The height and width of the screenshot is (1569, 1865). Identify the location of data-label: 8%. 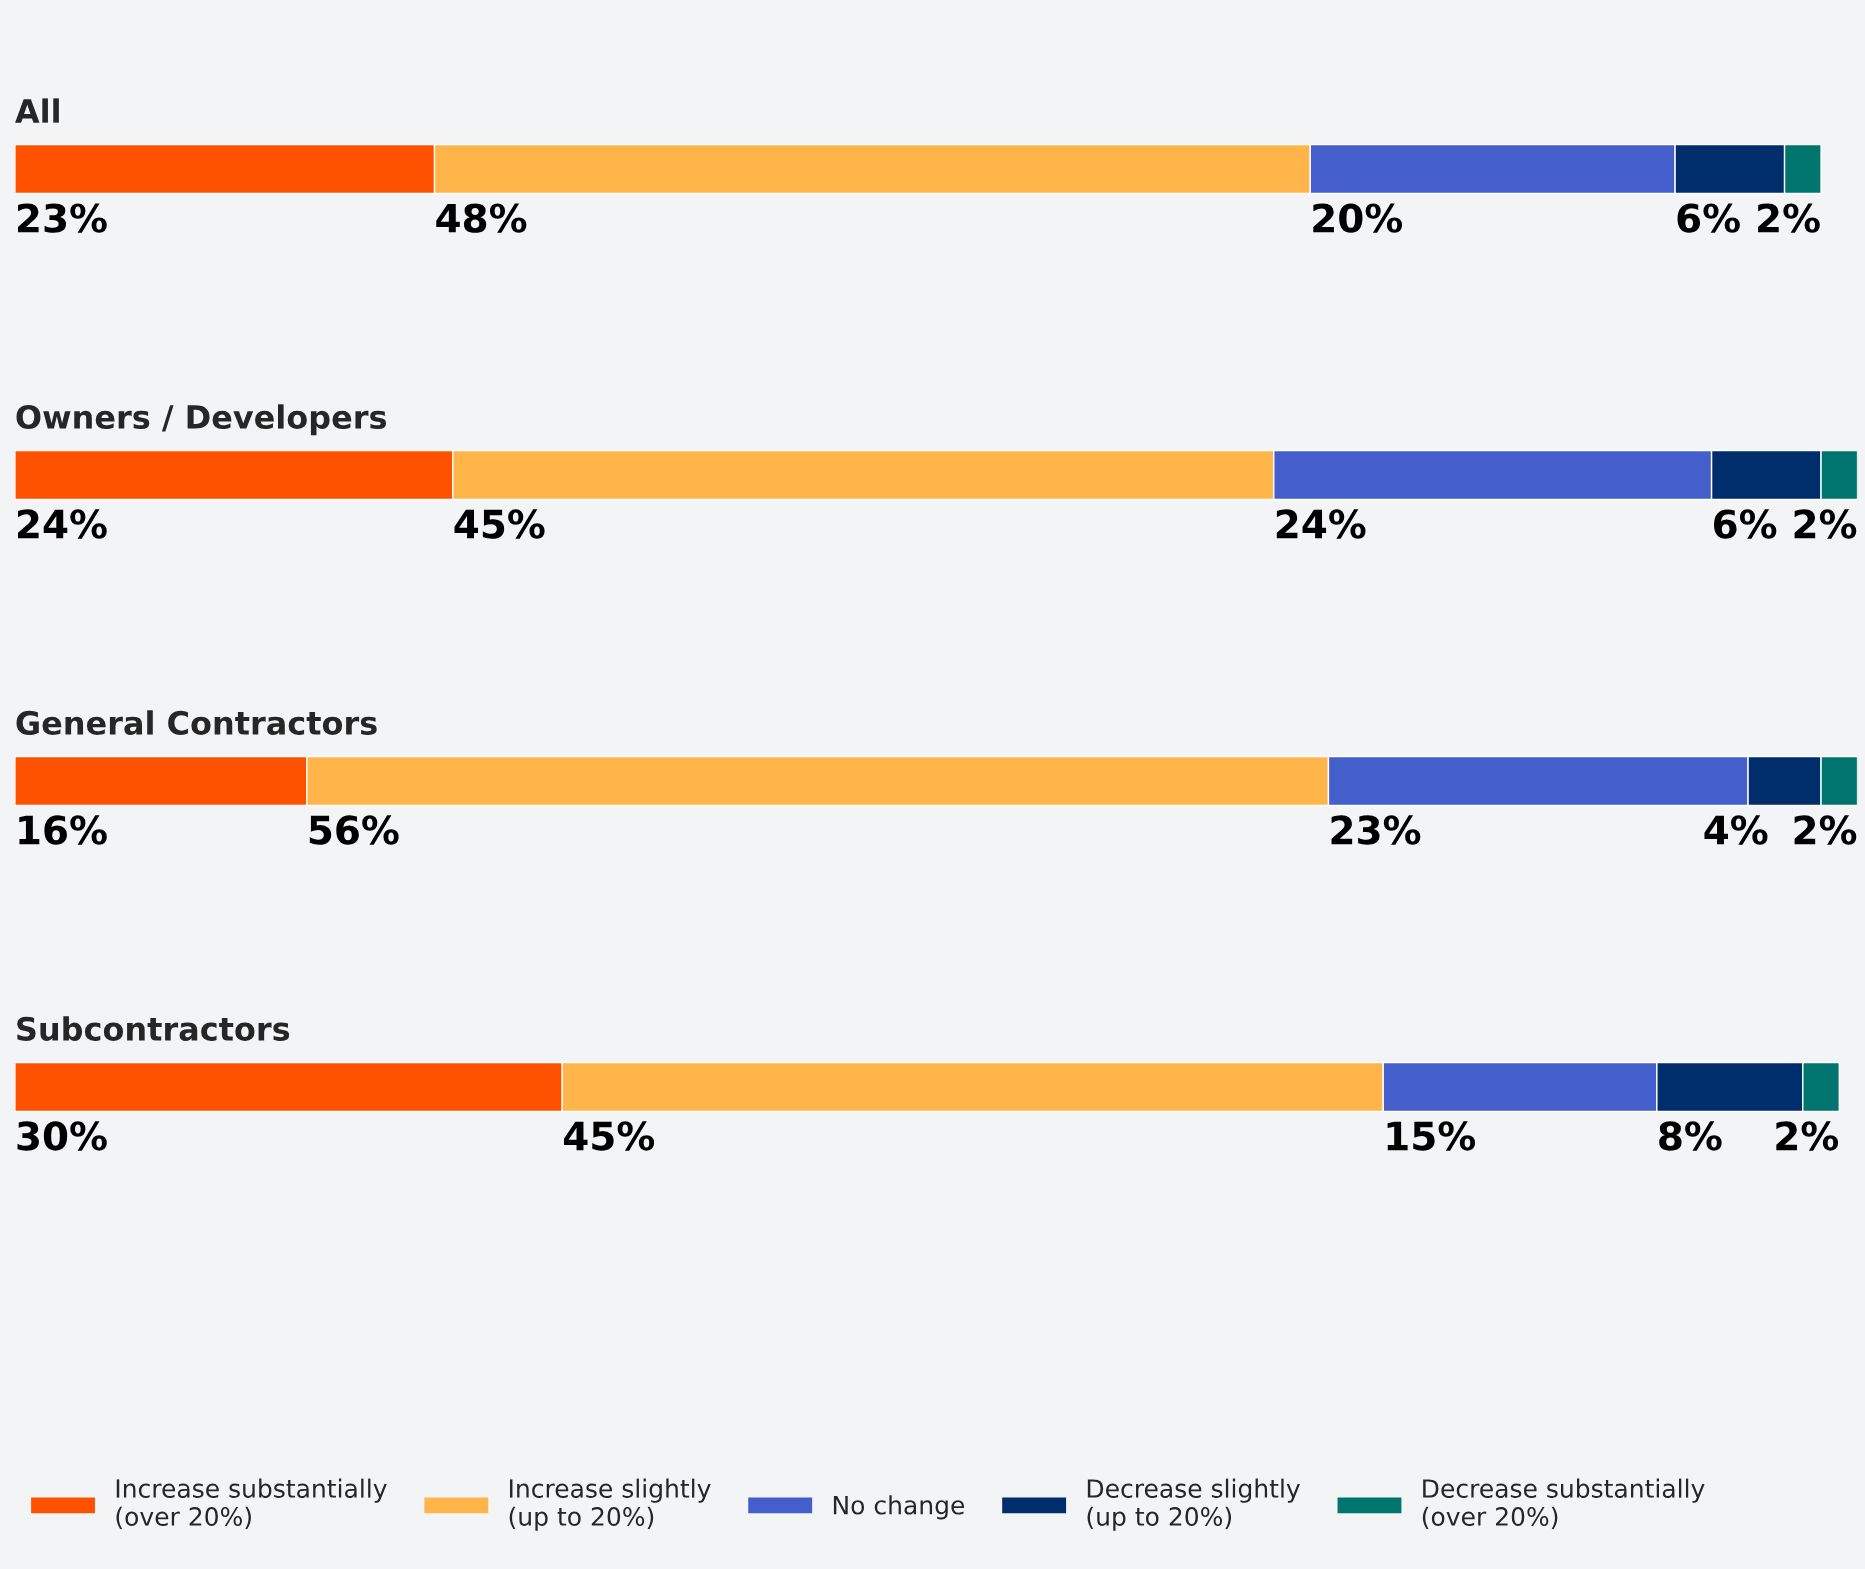
(1690, 1136).